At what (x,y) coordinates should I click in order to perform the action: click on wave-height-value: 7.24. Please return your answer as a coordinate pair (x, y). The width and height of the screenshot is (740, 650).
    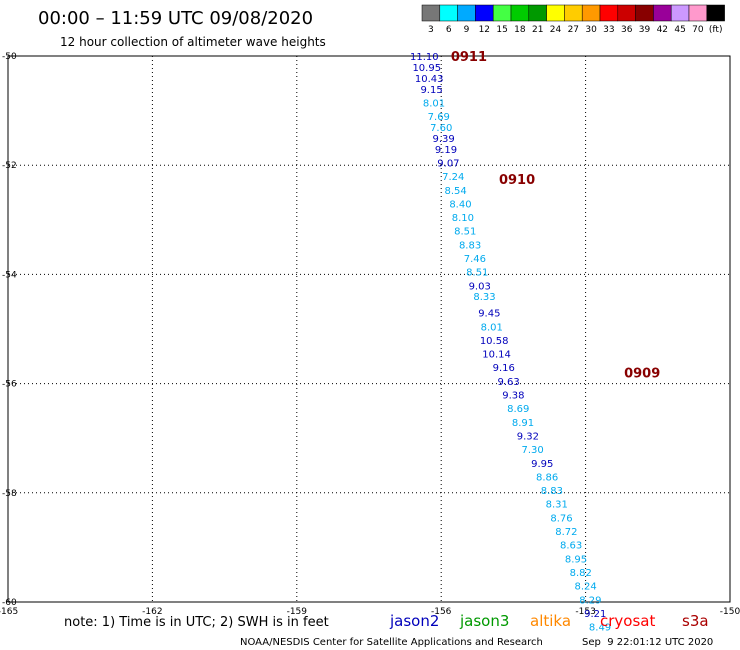
    Looking at the image, I should click on (453, 177).